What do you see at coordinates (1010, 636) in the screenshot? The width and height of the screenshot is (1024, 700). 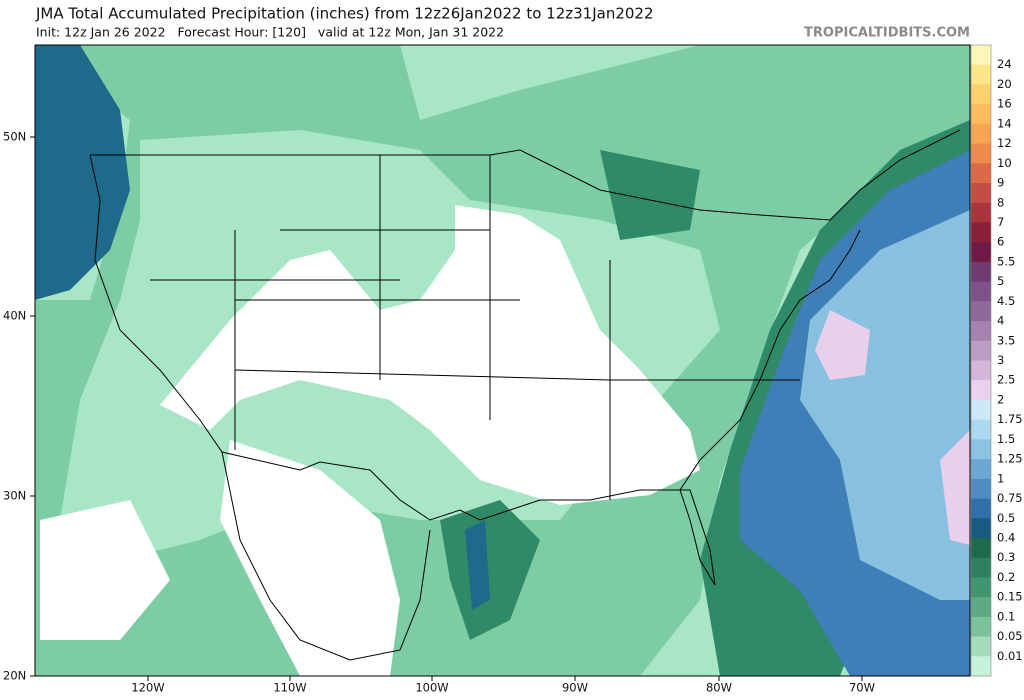 I see `colorbar-label: 0.05` at bounding box center [1010, 636].